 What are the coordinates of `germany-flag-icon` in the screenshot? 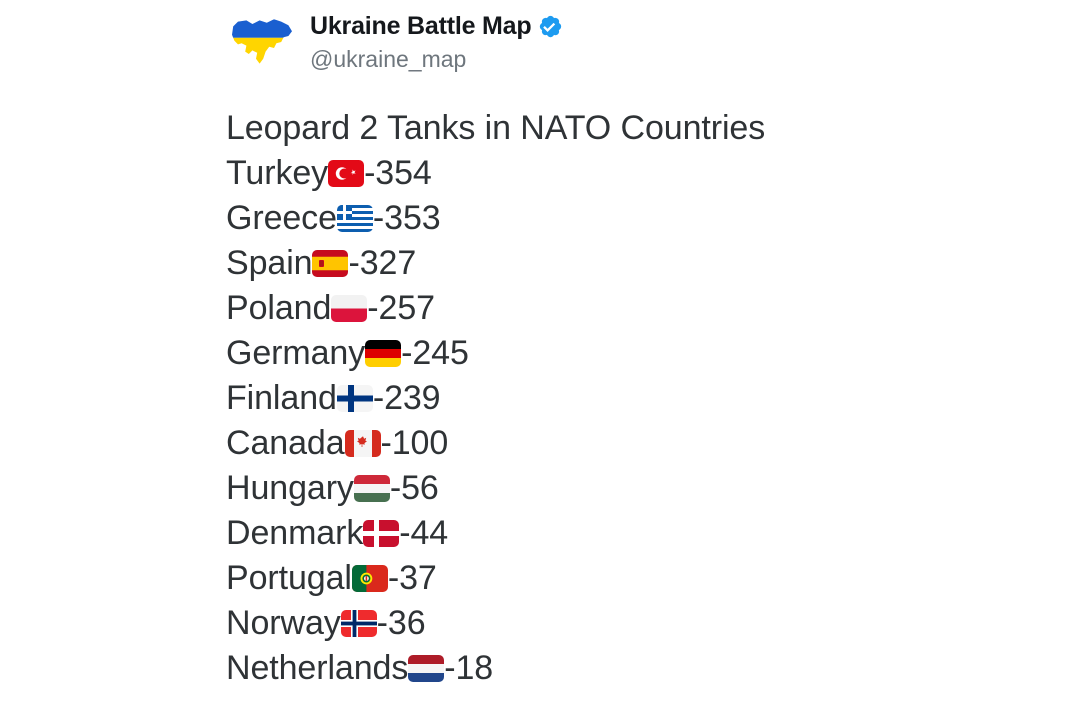 It's located at (383, 353).